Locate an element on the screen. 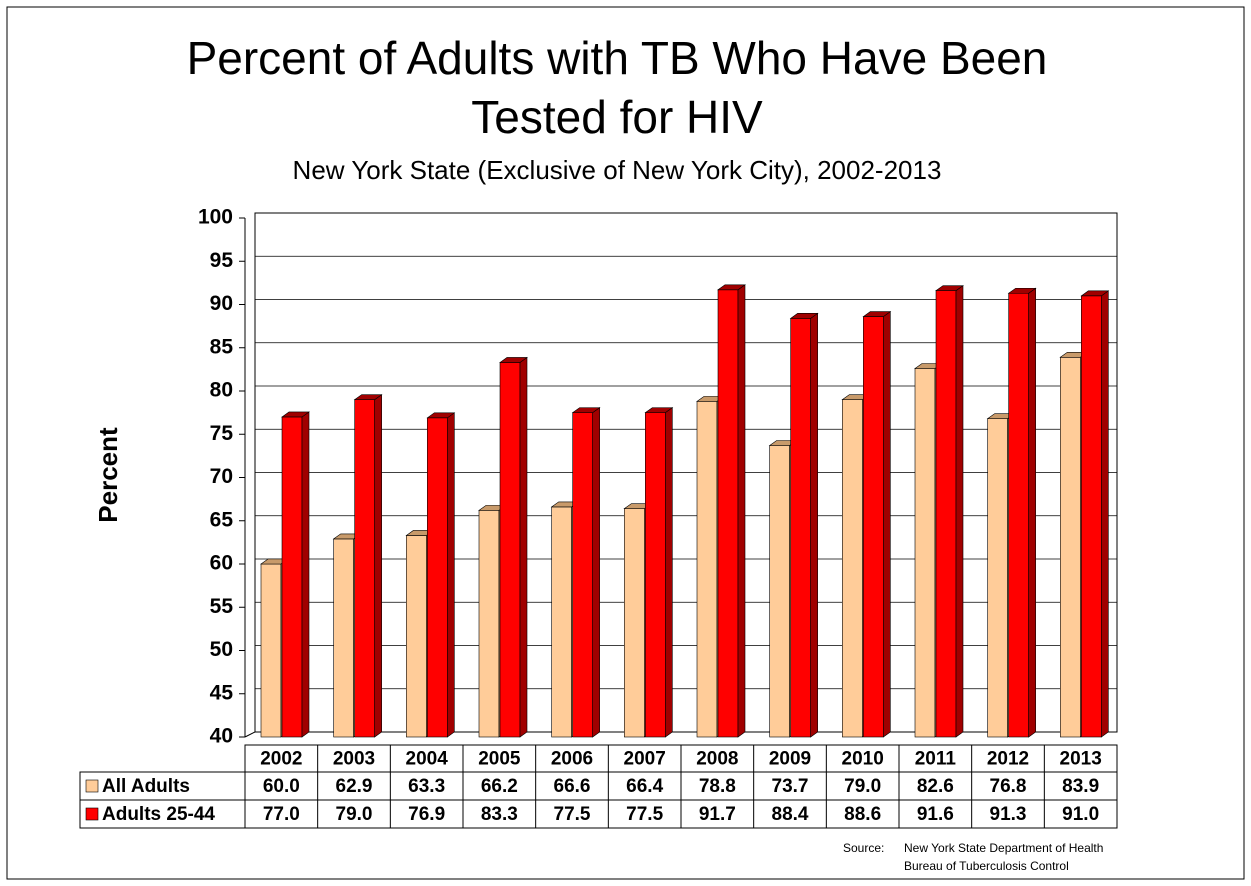  x-tick-label: 2004 is located at coordinates (427, 759).